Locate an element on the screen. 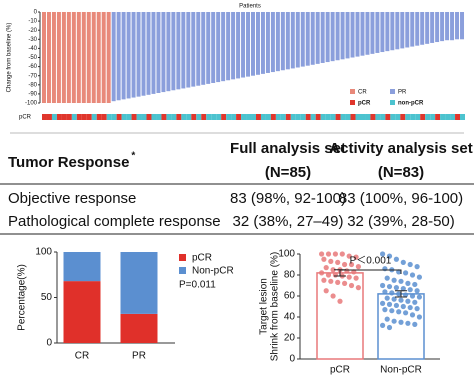 Image resolution: width=474 pixels, height=378 pixels. y-tick-label: 60 is located at coordinates (290, 296).